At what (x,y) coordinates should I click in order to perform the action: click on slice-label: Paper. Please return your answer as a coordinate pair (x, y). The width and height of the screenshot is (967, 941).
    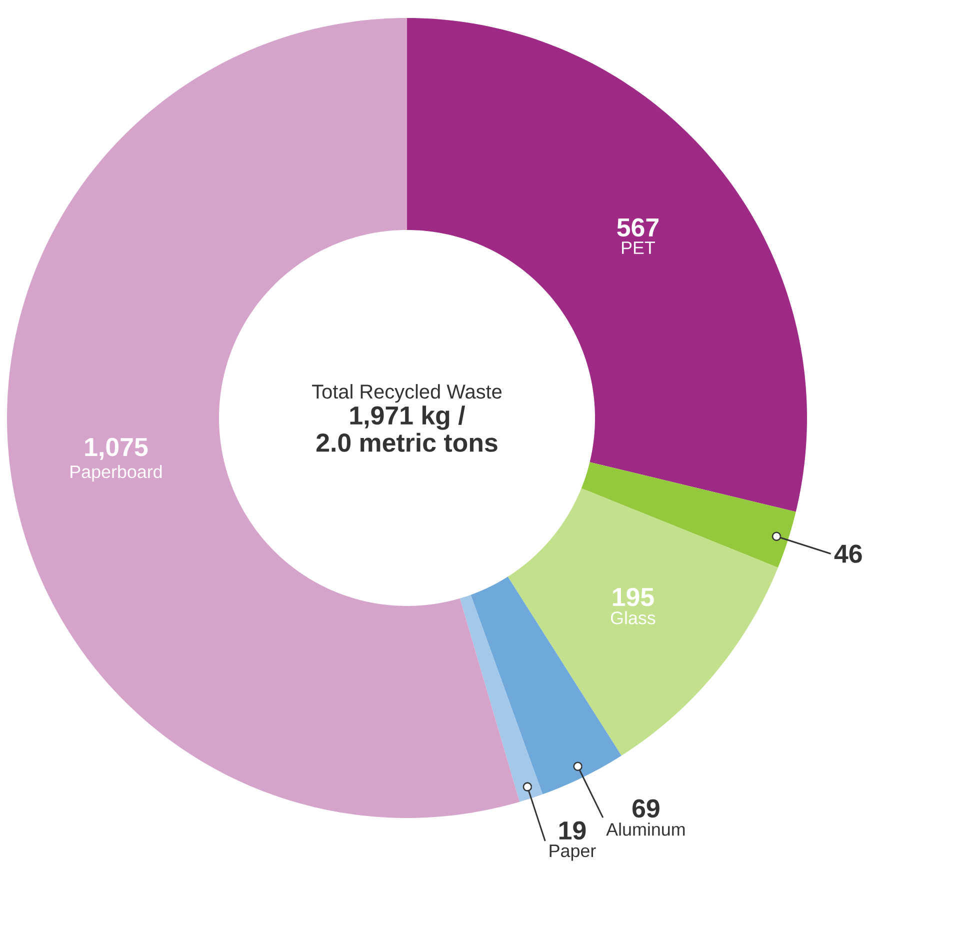
    Looking at the image, I should click on (573, 852).